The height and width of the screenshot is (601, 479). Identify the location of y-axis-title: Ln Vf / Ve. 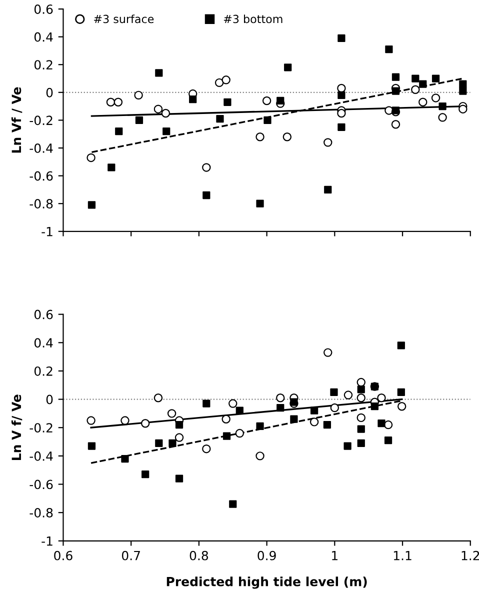
(16, 120).